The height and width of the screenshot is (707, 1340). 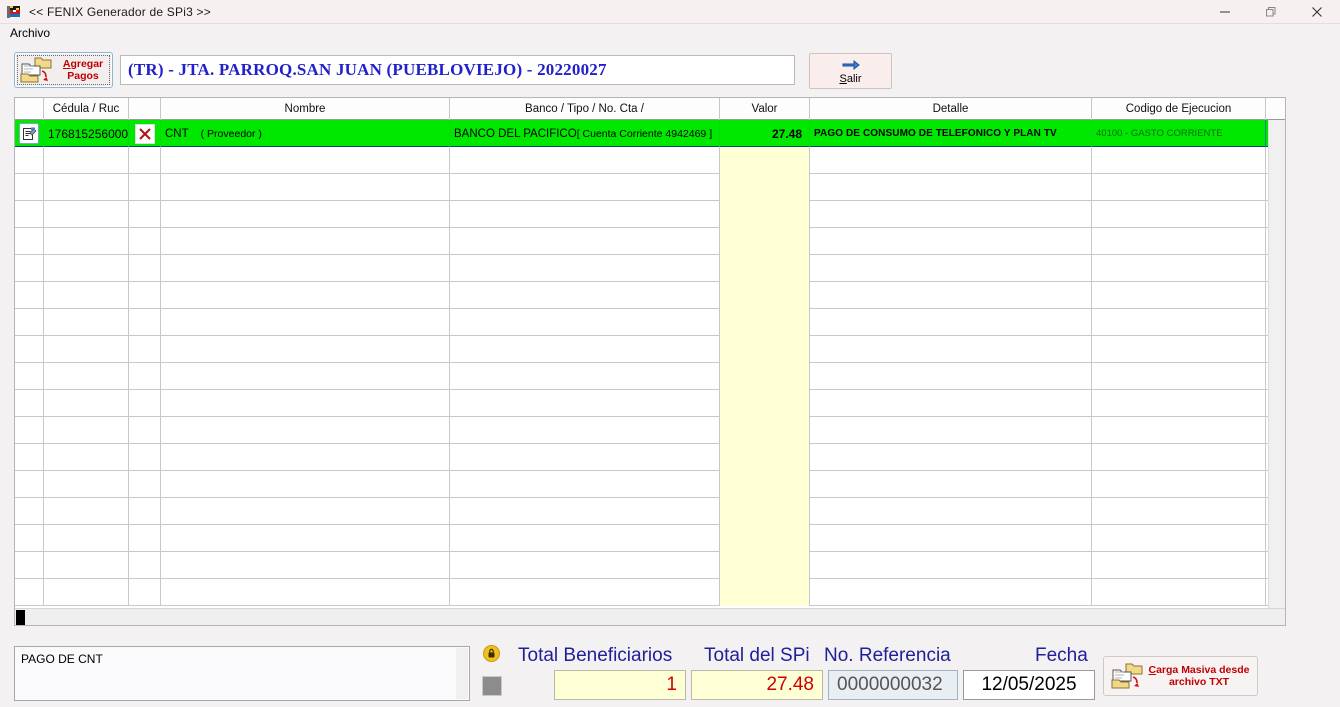 What do you see at coordinates (757, 685) in the screenshot?
I see `total-spi-field: 27.48` at bounding box center [757, 685].